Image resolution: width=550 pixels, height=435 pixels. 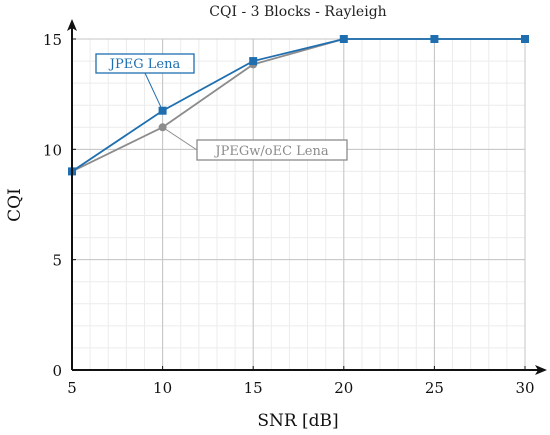 I want to click on y-tick-label: 5, so click(x=57, y=261).